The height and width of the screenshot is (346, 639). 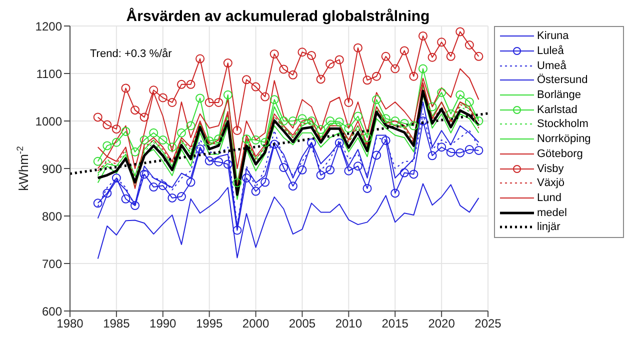 I want to click on y-tick-label: 1200, so click(x=48, y=26).